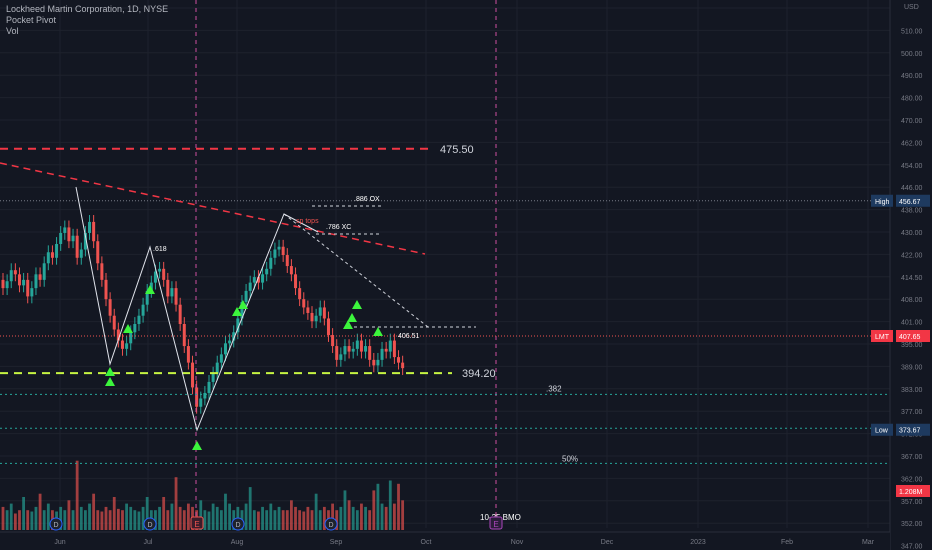 The height and width of the screenshot is (550, 932). I want to click on fib-50-label: 50%, so click(570, 458).